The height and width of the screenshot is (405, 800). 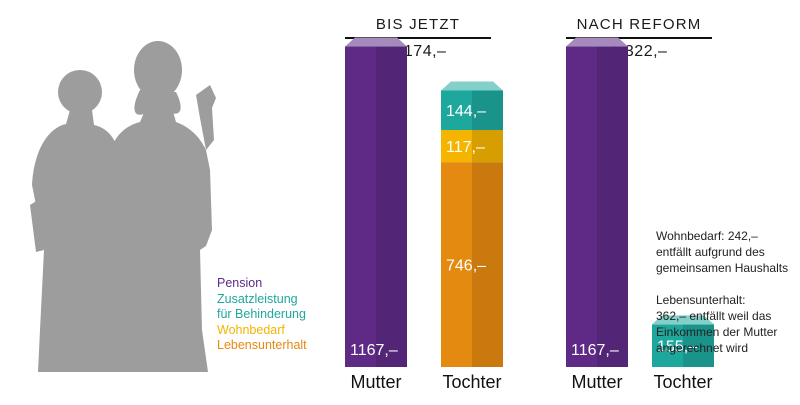 I want to click on bar-bis-jetzt-mutter-pension-right, so click(x=391, y=206).